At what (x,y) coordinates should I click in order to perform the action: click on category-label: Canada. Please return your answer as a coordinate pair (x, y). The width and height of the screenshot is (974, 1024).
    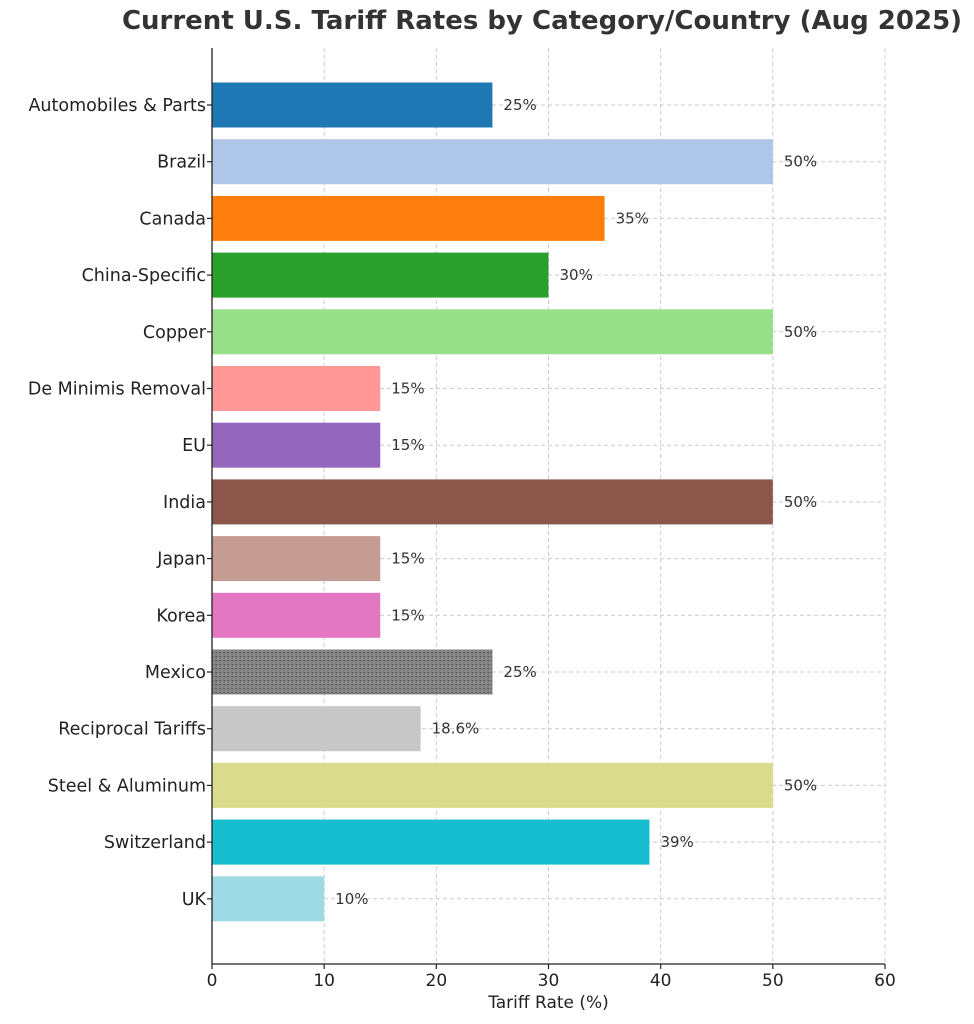
    Looking at the image, I should click on (172, 219).